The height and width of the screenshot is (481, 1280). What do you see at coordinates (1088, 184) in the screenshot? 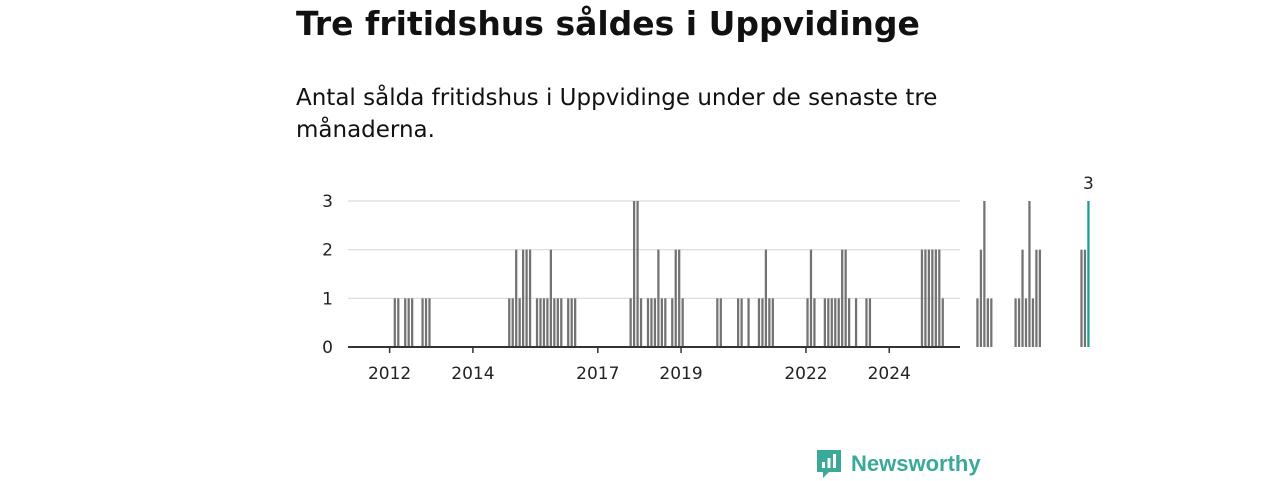
I see `latest-value-label: 3` at bounding box center [1088, 184].